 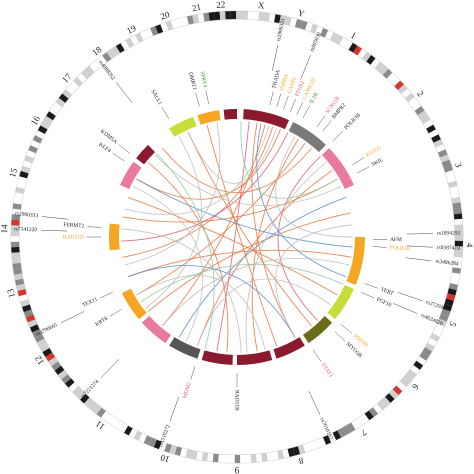 I want to click on gene-label: RAD51D, so click(x=73, y=237).